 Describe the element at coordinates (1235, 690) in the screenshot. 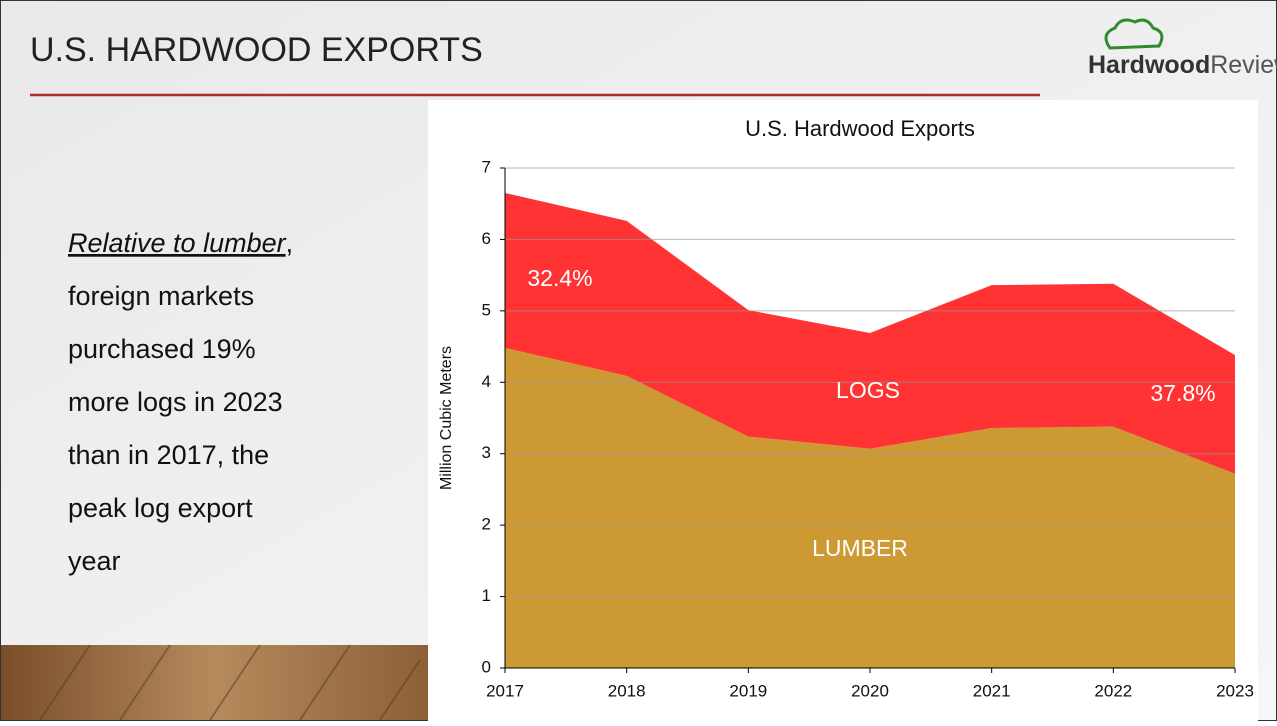

I see `x-tick-label: 2023` at that location.